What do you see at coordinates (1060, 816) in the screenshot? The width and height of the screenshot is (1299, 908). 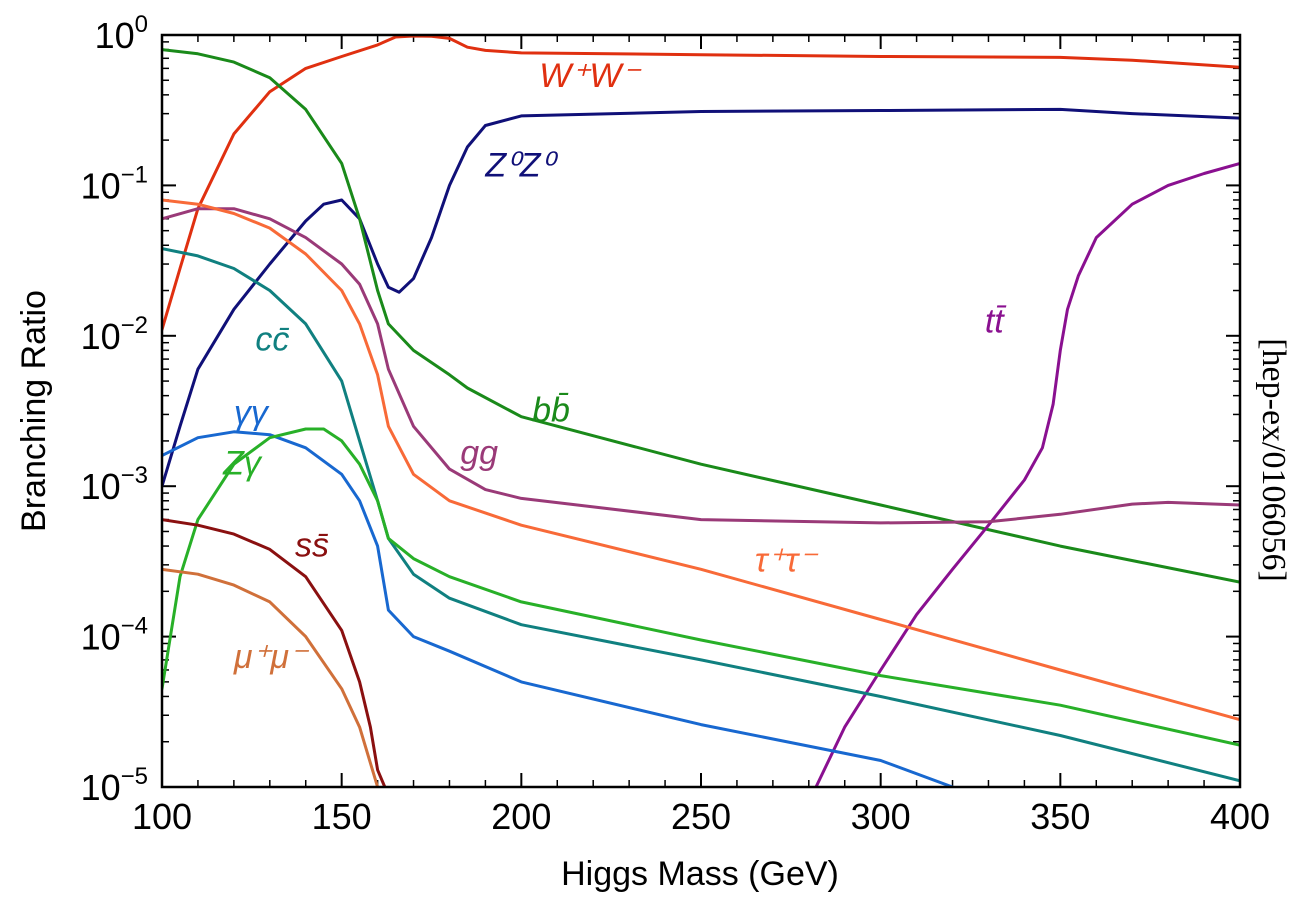 I see `x-tick-label: 350` at bounding box center [1060, 816].